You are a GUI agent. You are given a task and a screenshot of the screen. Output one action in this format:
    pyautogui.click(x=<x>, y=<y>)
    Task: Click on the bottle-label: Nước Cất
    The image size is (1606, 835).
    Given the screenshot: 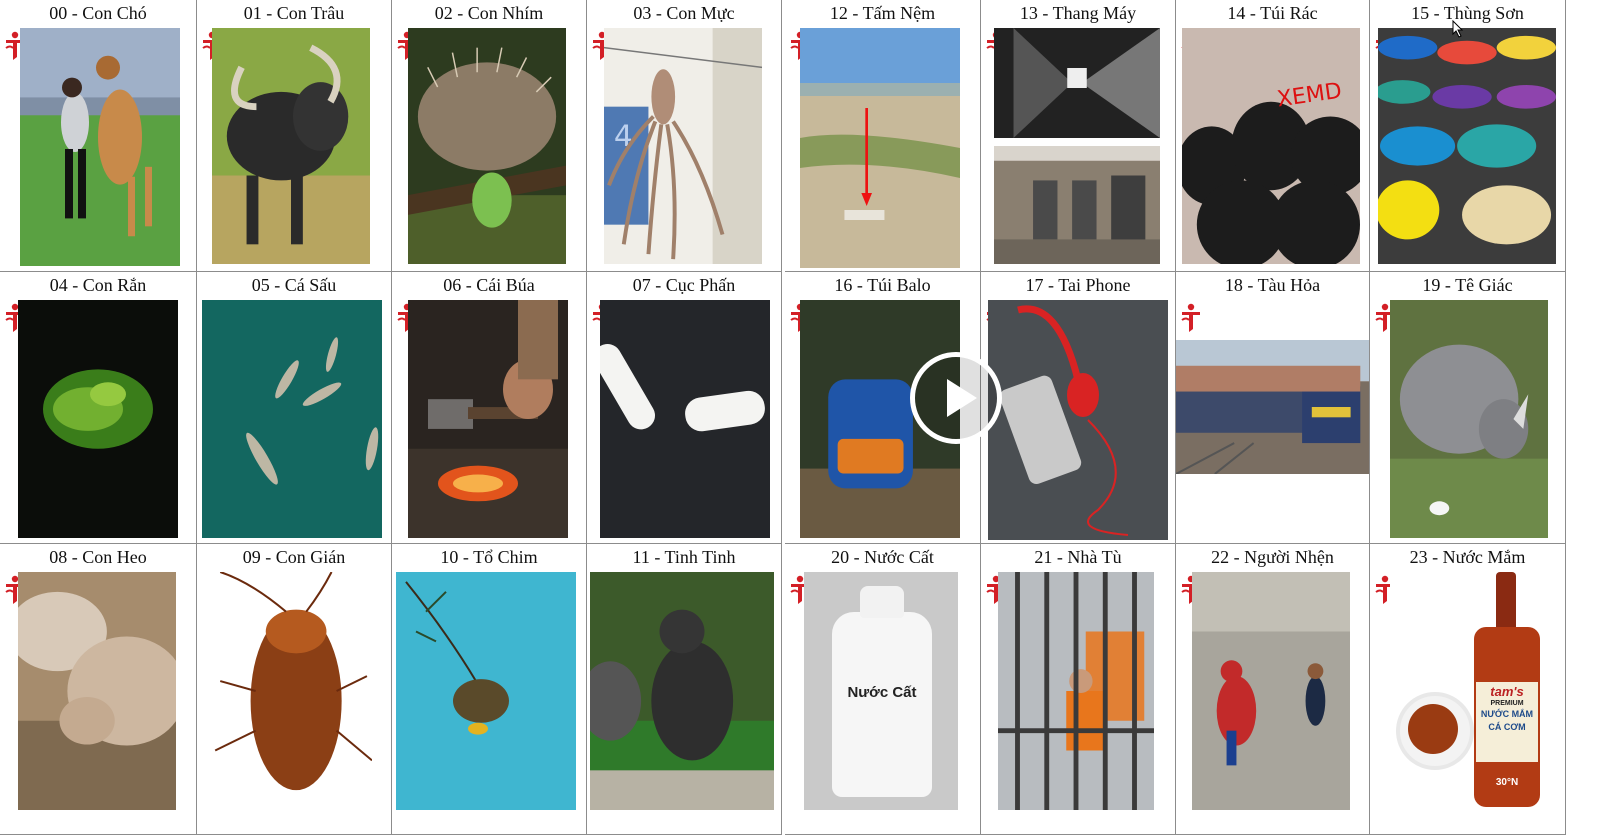 What is the action you would take?
    pyautogui.click(x=882, y=692)
    